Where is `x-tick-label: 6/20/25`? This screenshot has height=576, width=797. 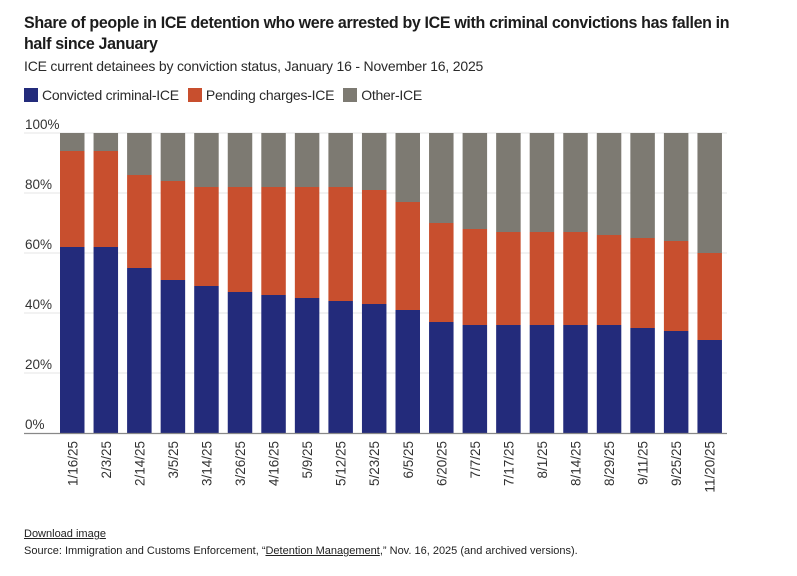 x-tick-label: 6/20/25 is located at coordinates (441, 463).